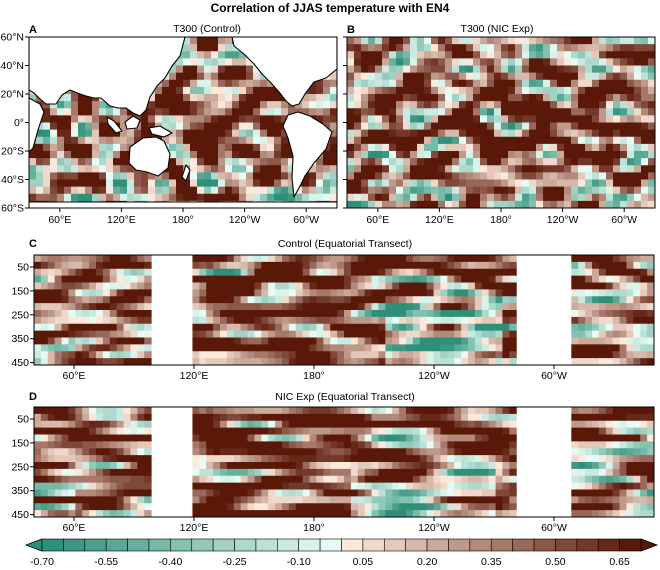 Image resolution: width=660 pixels, height=570 pixels. What do you see at coordinates (33, 30) in the screenshot?
I see `panel-a-letter: A` at bounding box center [33, 30].